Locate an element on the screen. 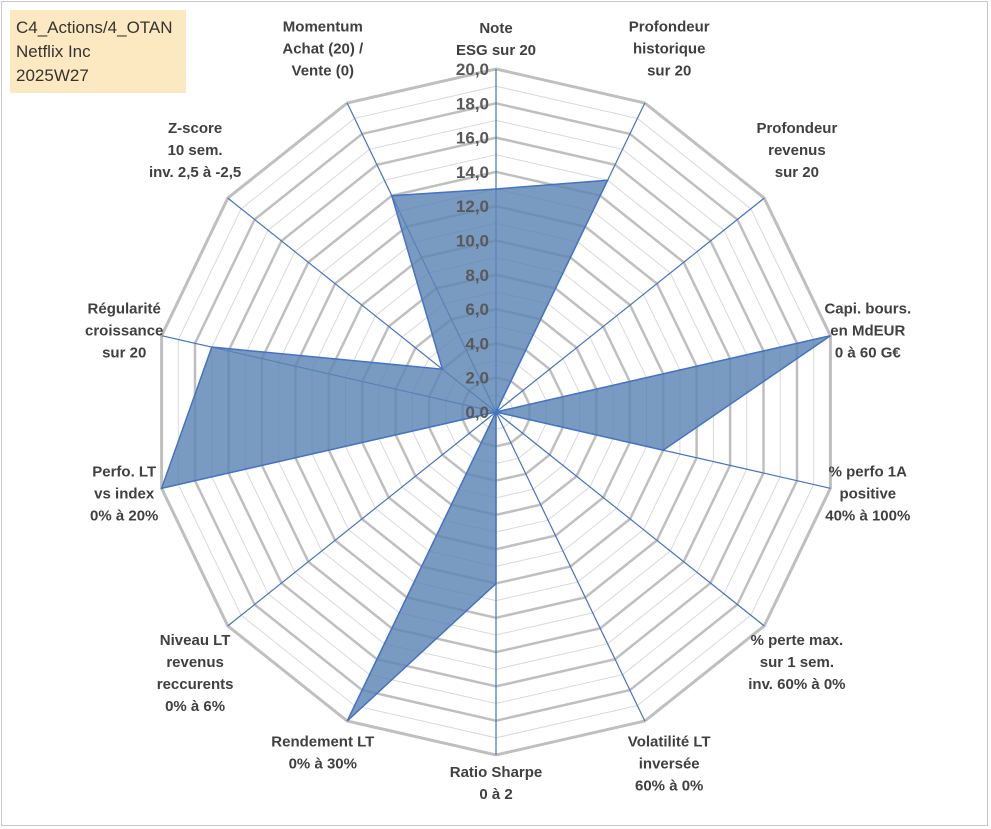  axis-label-13: Momentum Achat (20) / Vente (0) is located at coordinates (323, 48).